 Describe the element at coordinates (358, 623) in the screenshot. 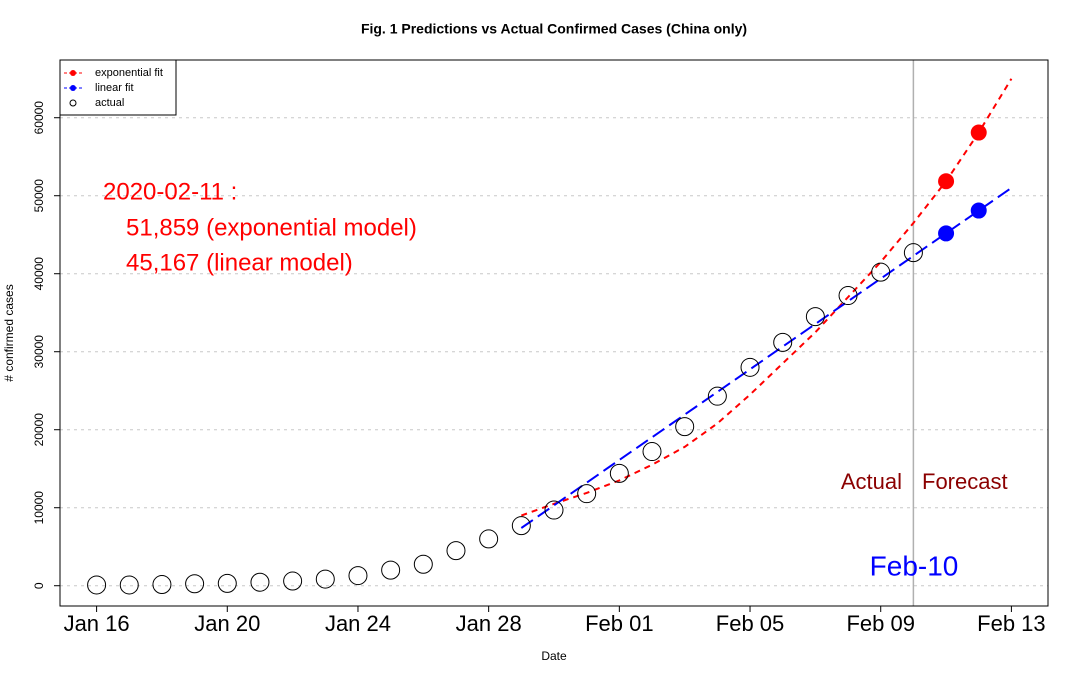

I see `x-tick-label: Jan 24` at that location.